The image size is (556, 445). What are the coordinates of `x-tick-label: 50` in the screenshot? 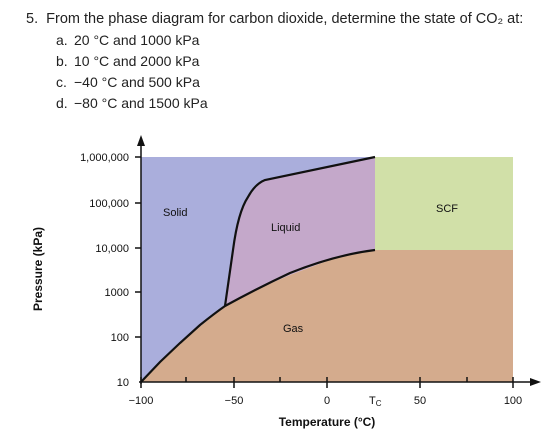 It's located at (420, 401).